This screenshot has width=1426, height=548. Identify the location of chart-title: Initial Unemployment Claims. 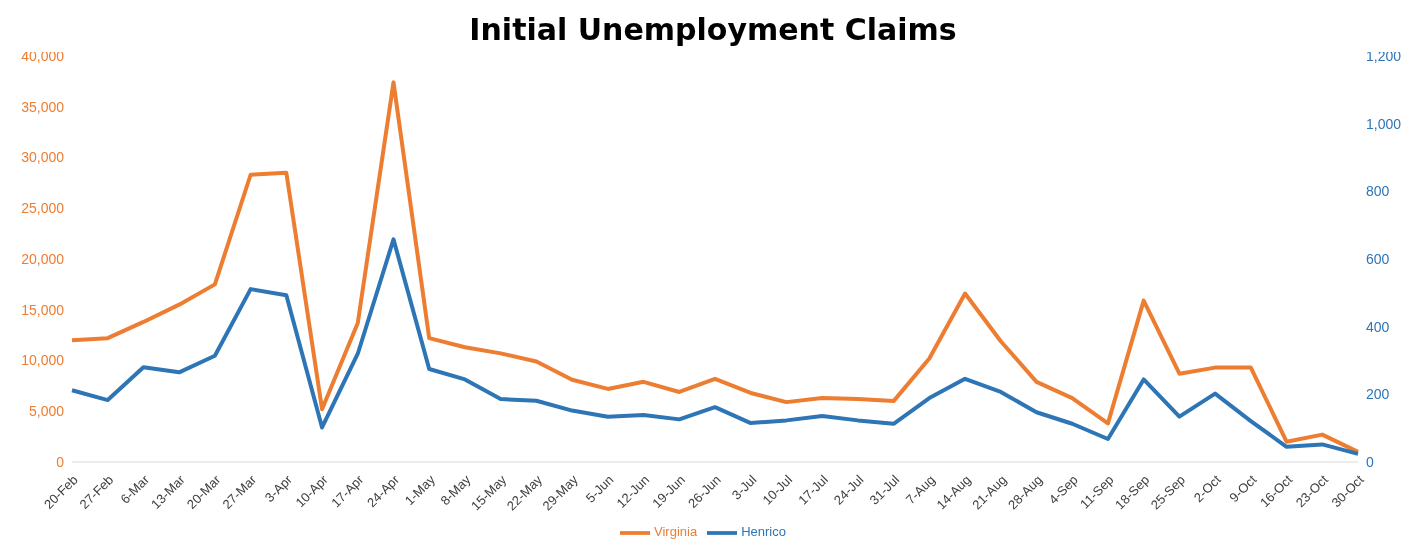
(713, 29).